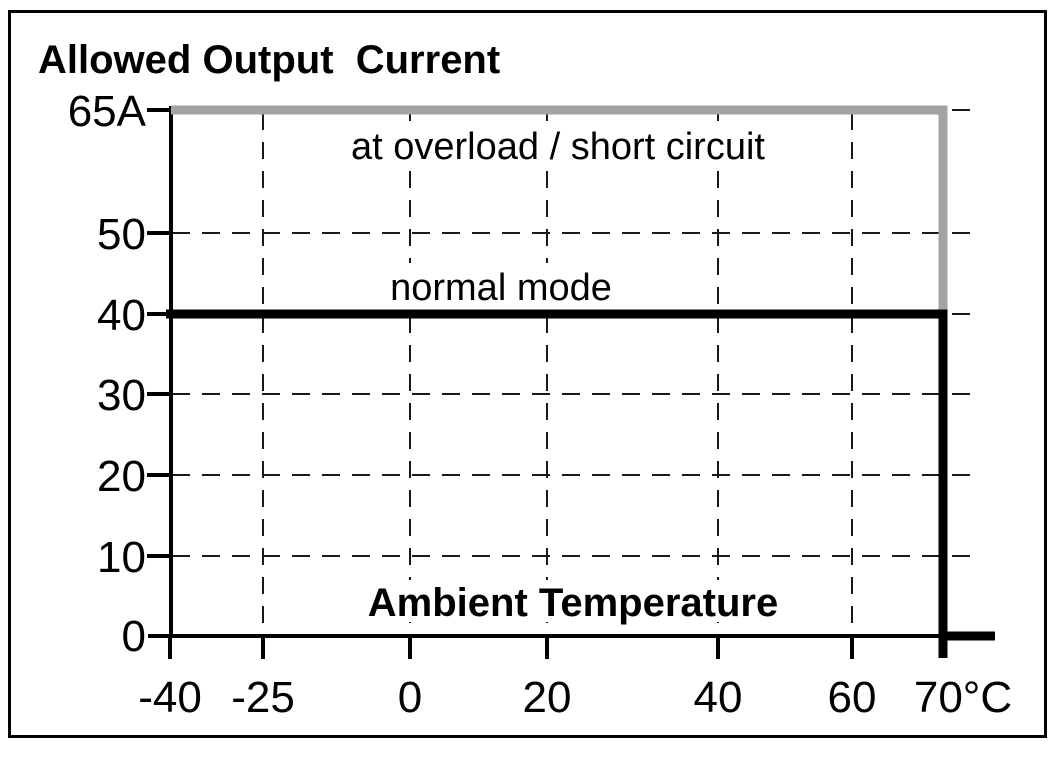 This screenshot has height=764, width=1059. I want to click on overload-label: at overload / short circuit, so click(558, 147).